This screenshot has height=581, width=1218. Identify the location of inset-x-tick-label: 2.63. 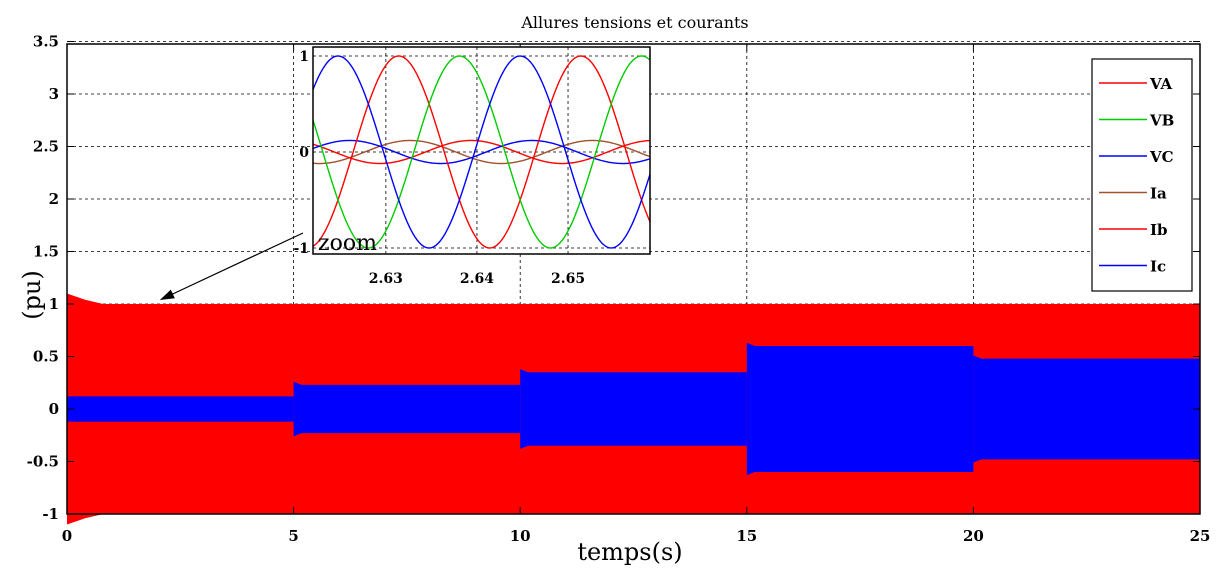
(386, 279).